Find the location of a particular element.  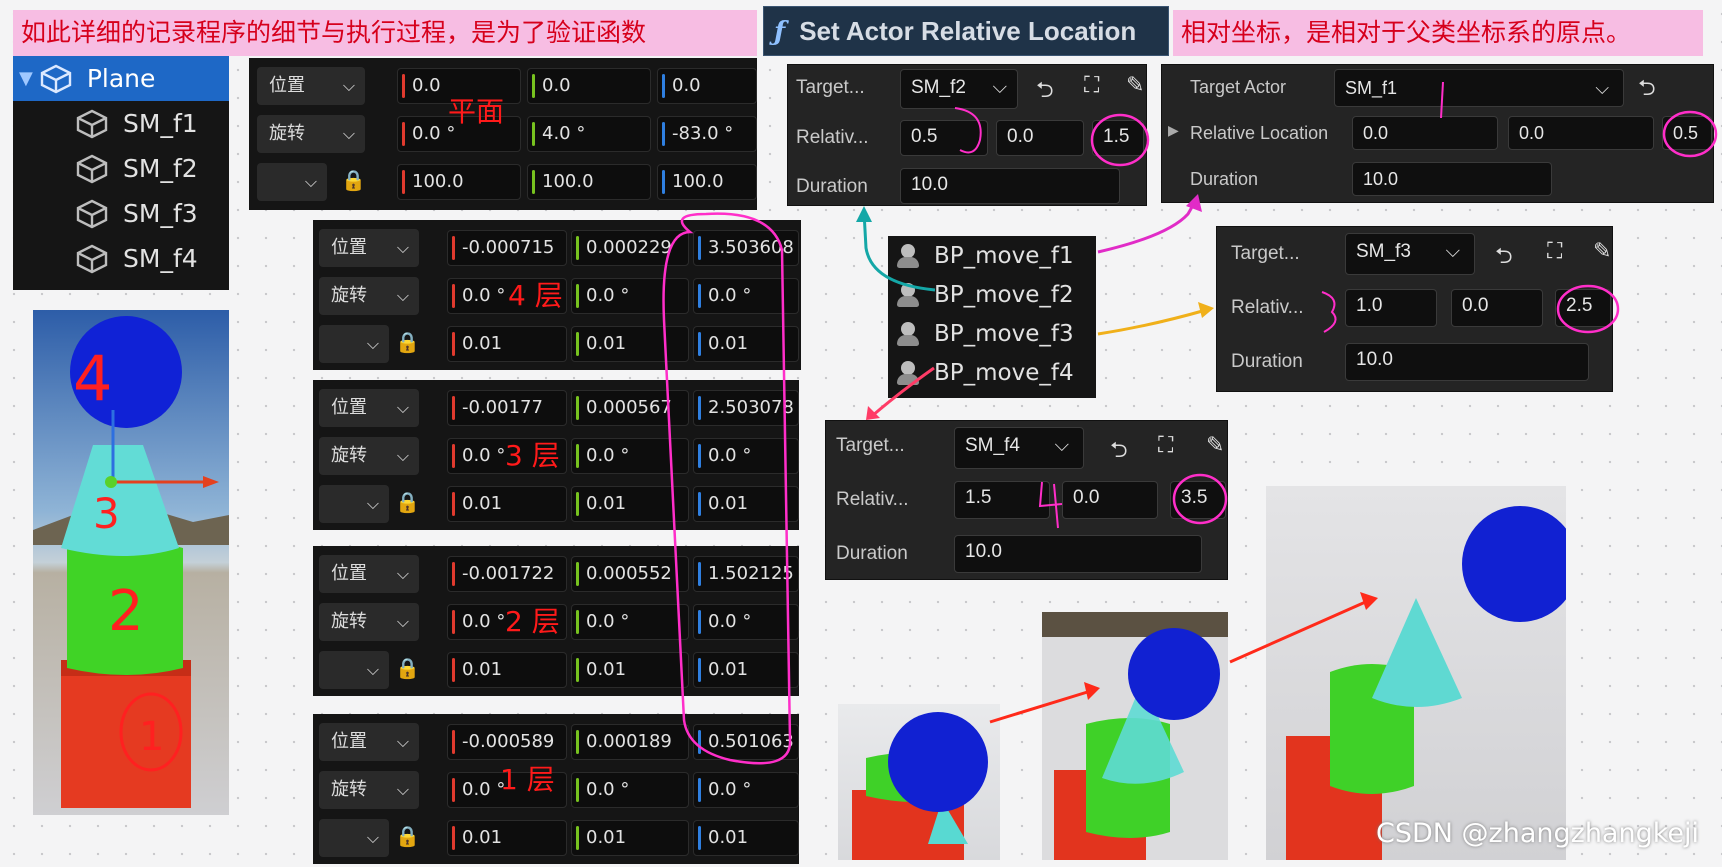

location-z-field: 0.0 is located at coordinates (707, 86).